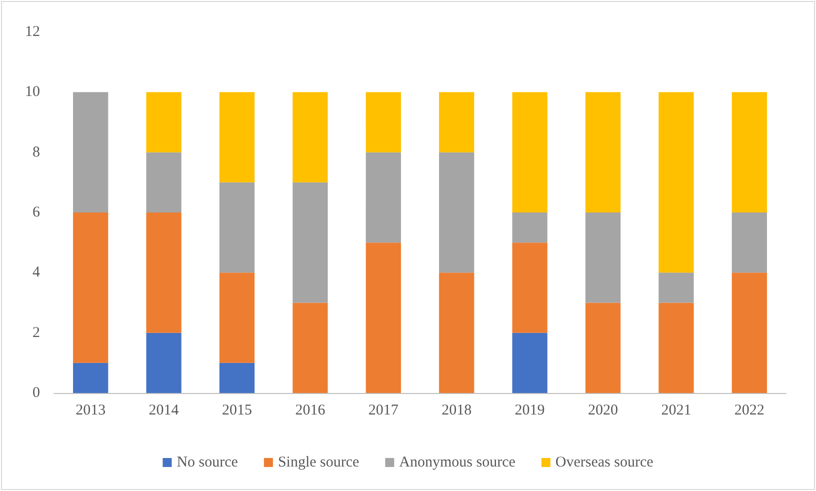 The image size is (816, 491). I want to click on y-tick-label: 12, so click(32, 32).